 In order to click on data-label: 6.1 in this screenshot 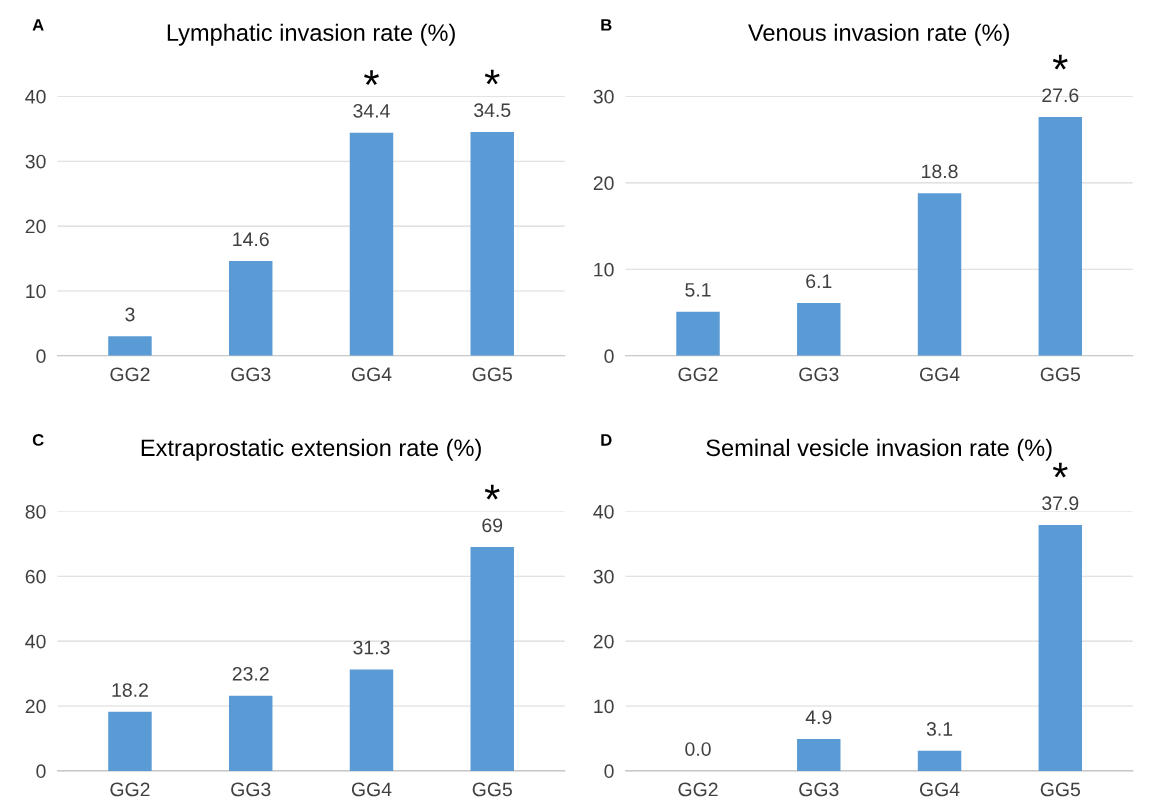, I will do `click(819, 281)`.